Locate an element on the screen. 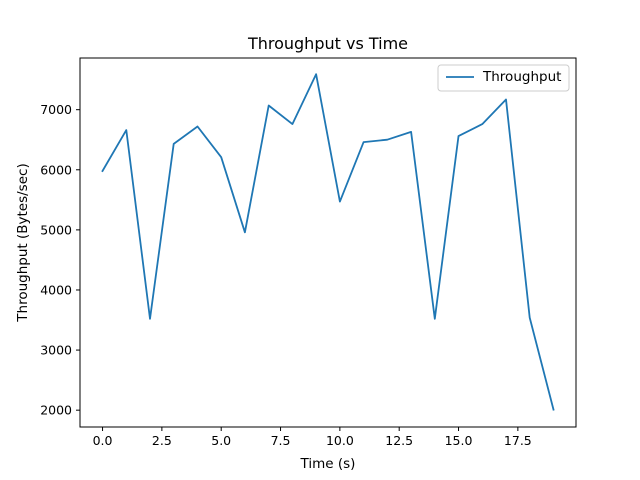  x-tick-label: 12.5 is located at coordinates (399, 440).